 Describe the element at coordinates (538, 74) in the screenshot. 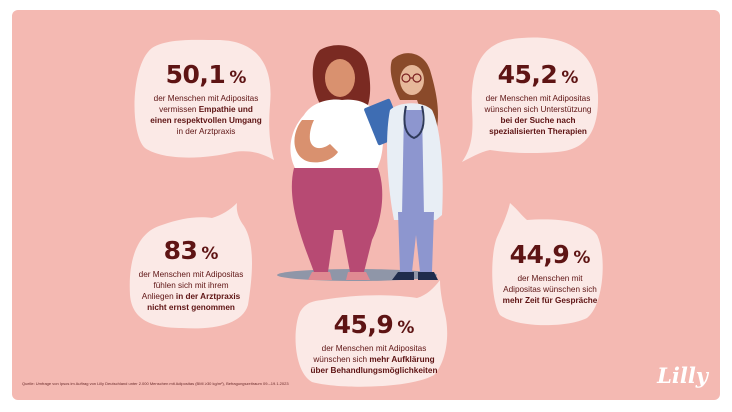

I see `stat-value: 45,2%` at that location.